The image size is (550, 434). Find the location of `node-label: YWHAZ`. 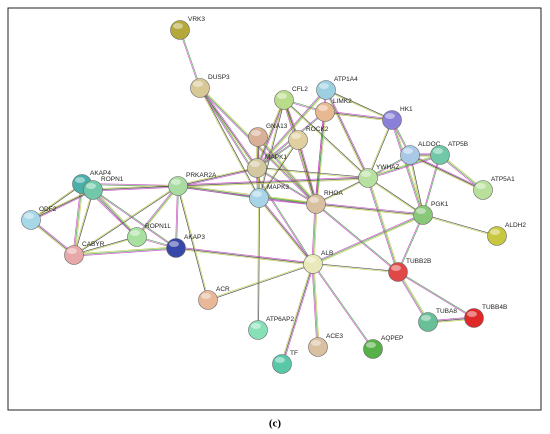

node-label: YWHAZ is located at coordinates (388, 167).